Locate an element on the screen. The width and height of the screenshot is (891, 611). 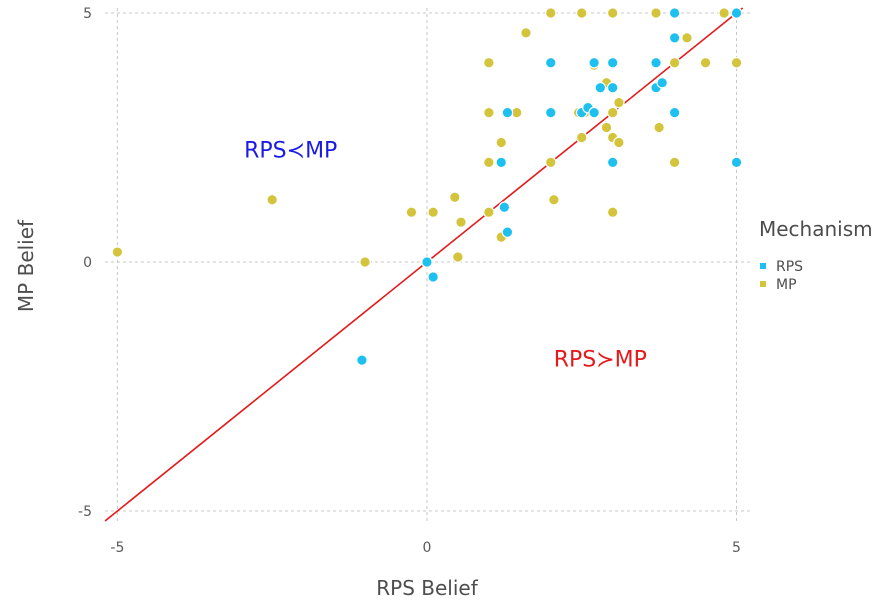
legend-swatch-mp is located at coordinates (763, 284).